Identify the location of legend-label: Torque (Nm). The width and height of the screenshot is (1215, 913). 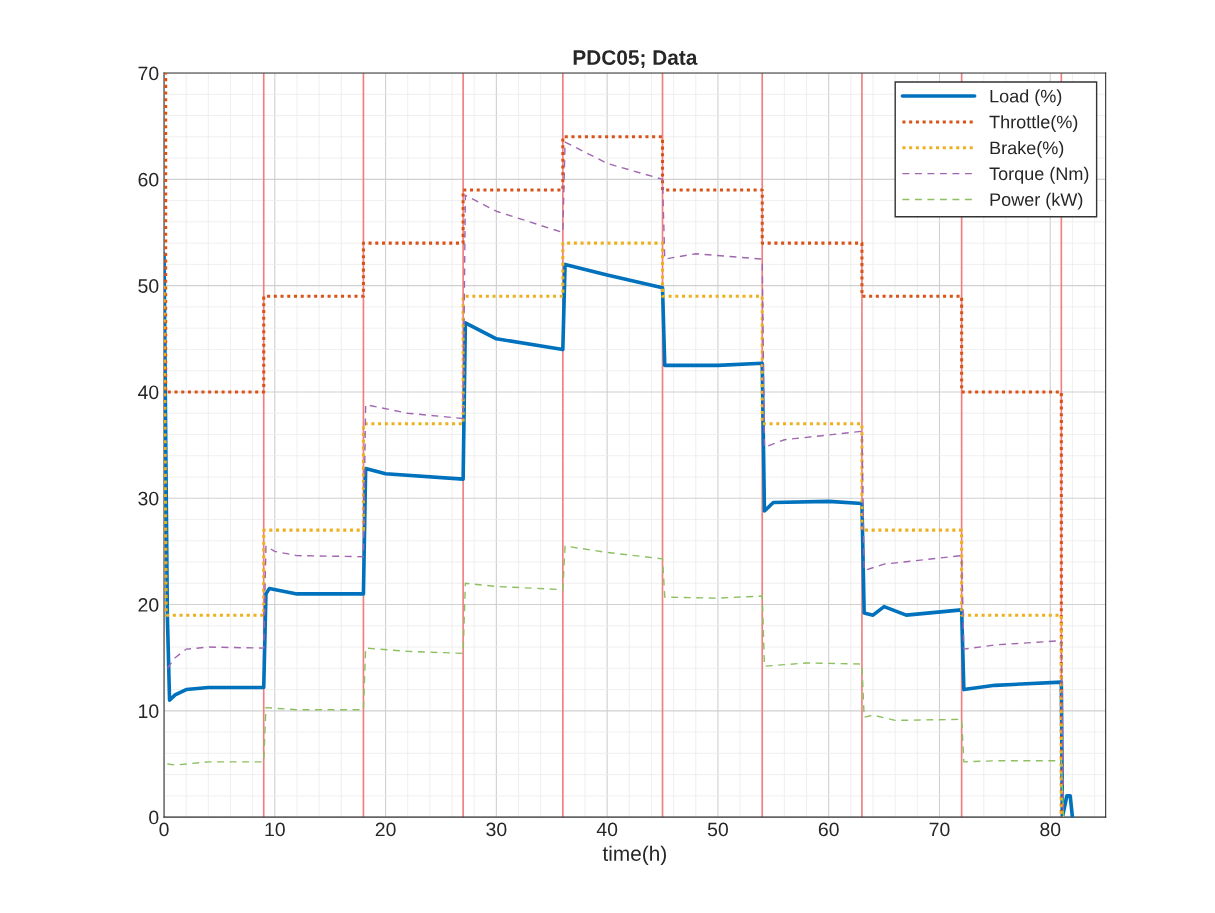
(1039, 175).